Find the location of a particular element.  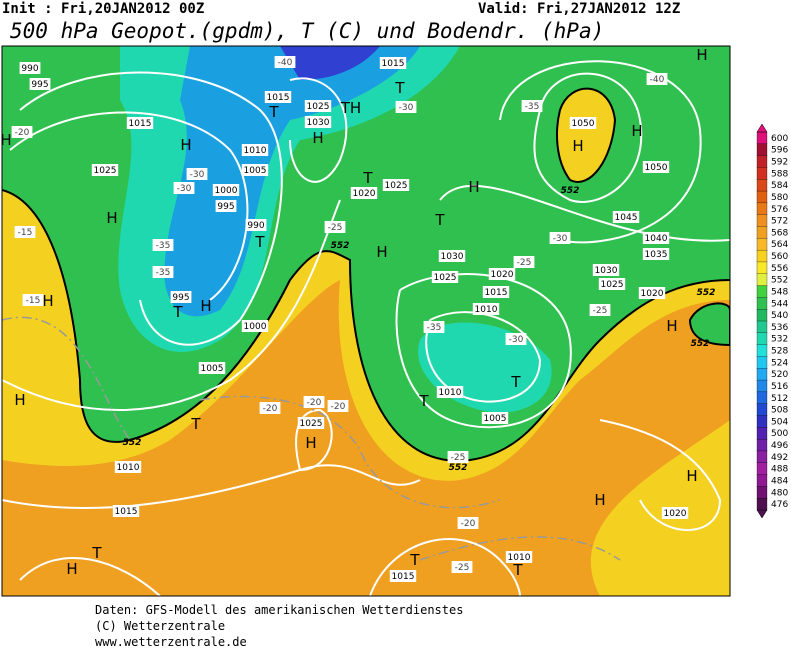

pressure-label: 995 is located at coordinates (225, 207).